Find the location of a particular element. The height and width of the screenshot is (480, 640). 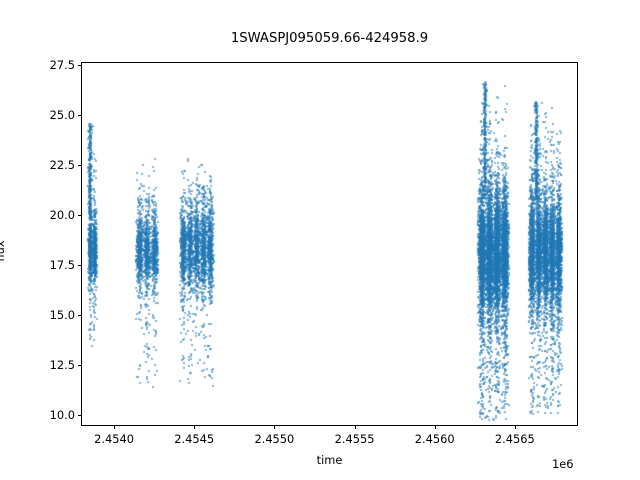

y-tick-label: 22.5 is located at coordinates (62, 165).